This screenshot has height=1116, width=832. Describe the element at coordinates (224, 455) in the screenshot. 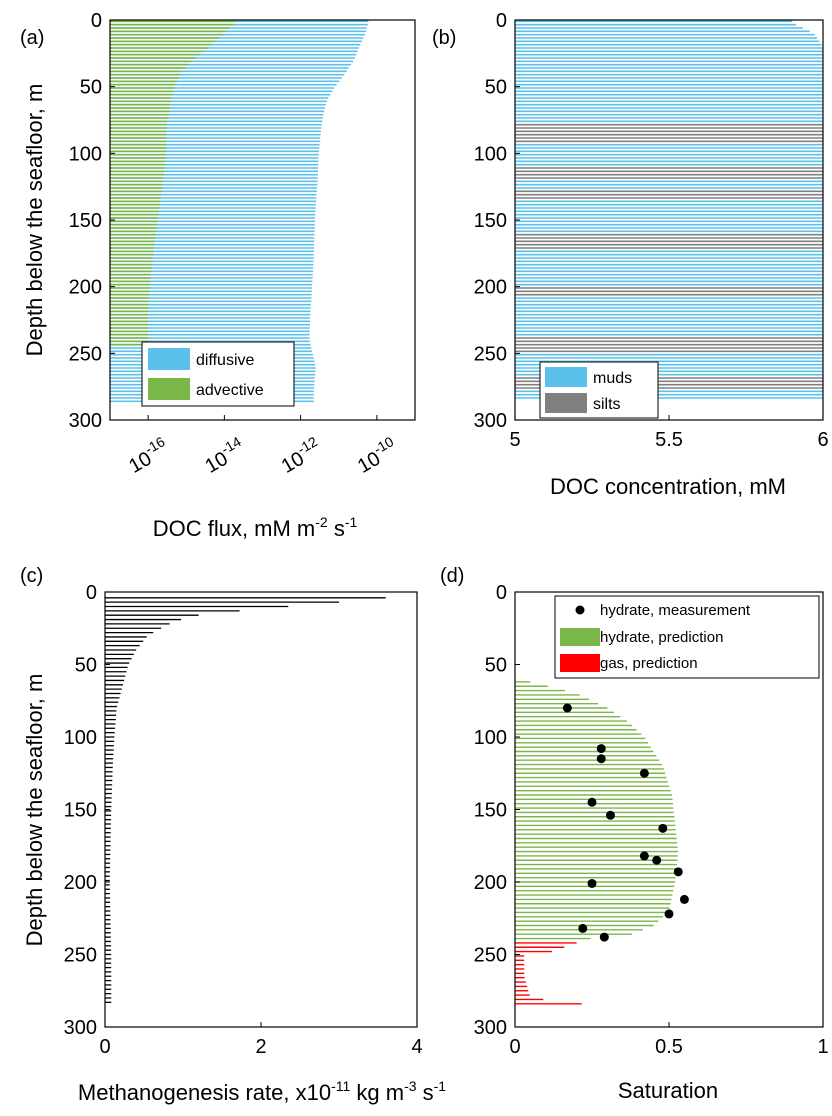

I see `x-tick-label: 10-14` at that location.